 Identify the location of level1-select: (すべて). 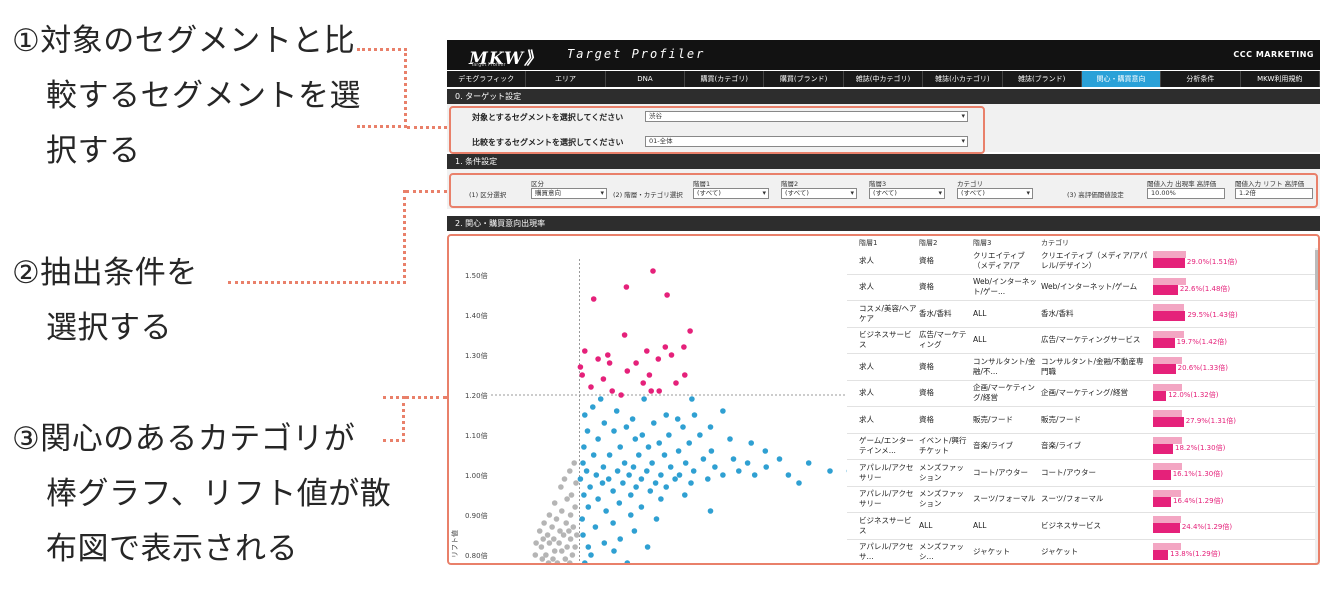
(731, 193).